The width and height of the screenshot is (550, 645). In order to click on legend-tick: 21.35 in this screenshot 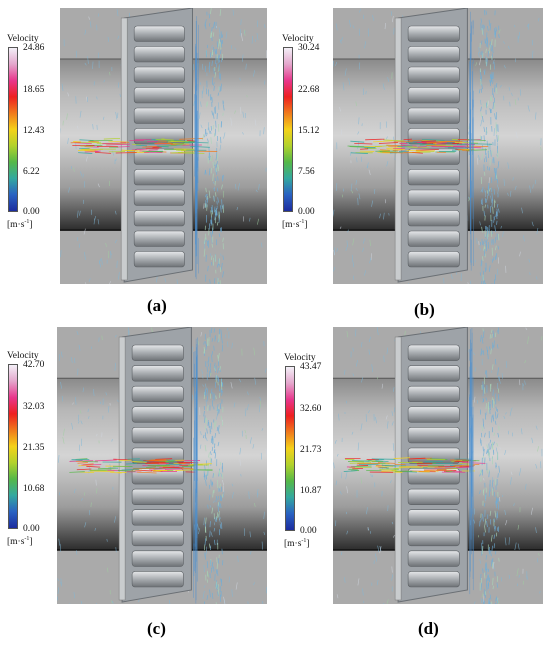, I will do `click(34, 448)`.